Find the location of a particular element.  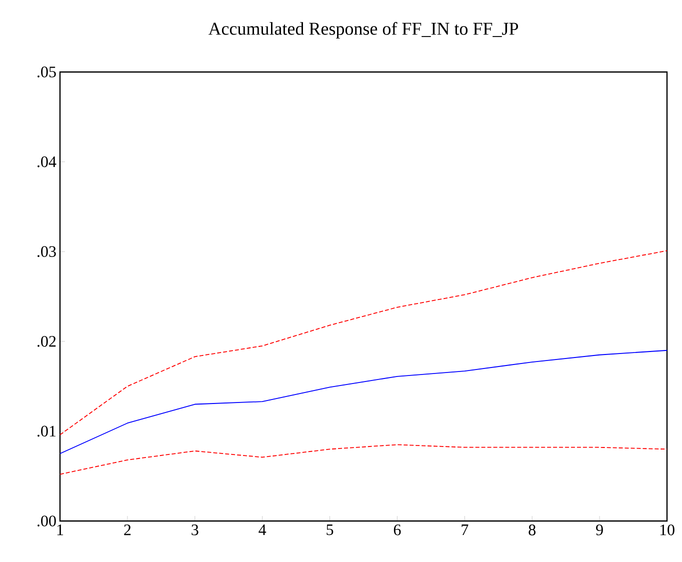

x-tick-label: 8 is located at coordinates (532, 530).